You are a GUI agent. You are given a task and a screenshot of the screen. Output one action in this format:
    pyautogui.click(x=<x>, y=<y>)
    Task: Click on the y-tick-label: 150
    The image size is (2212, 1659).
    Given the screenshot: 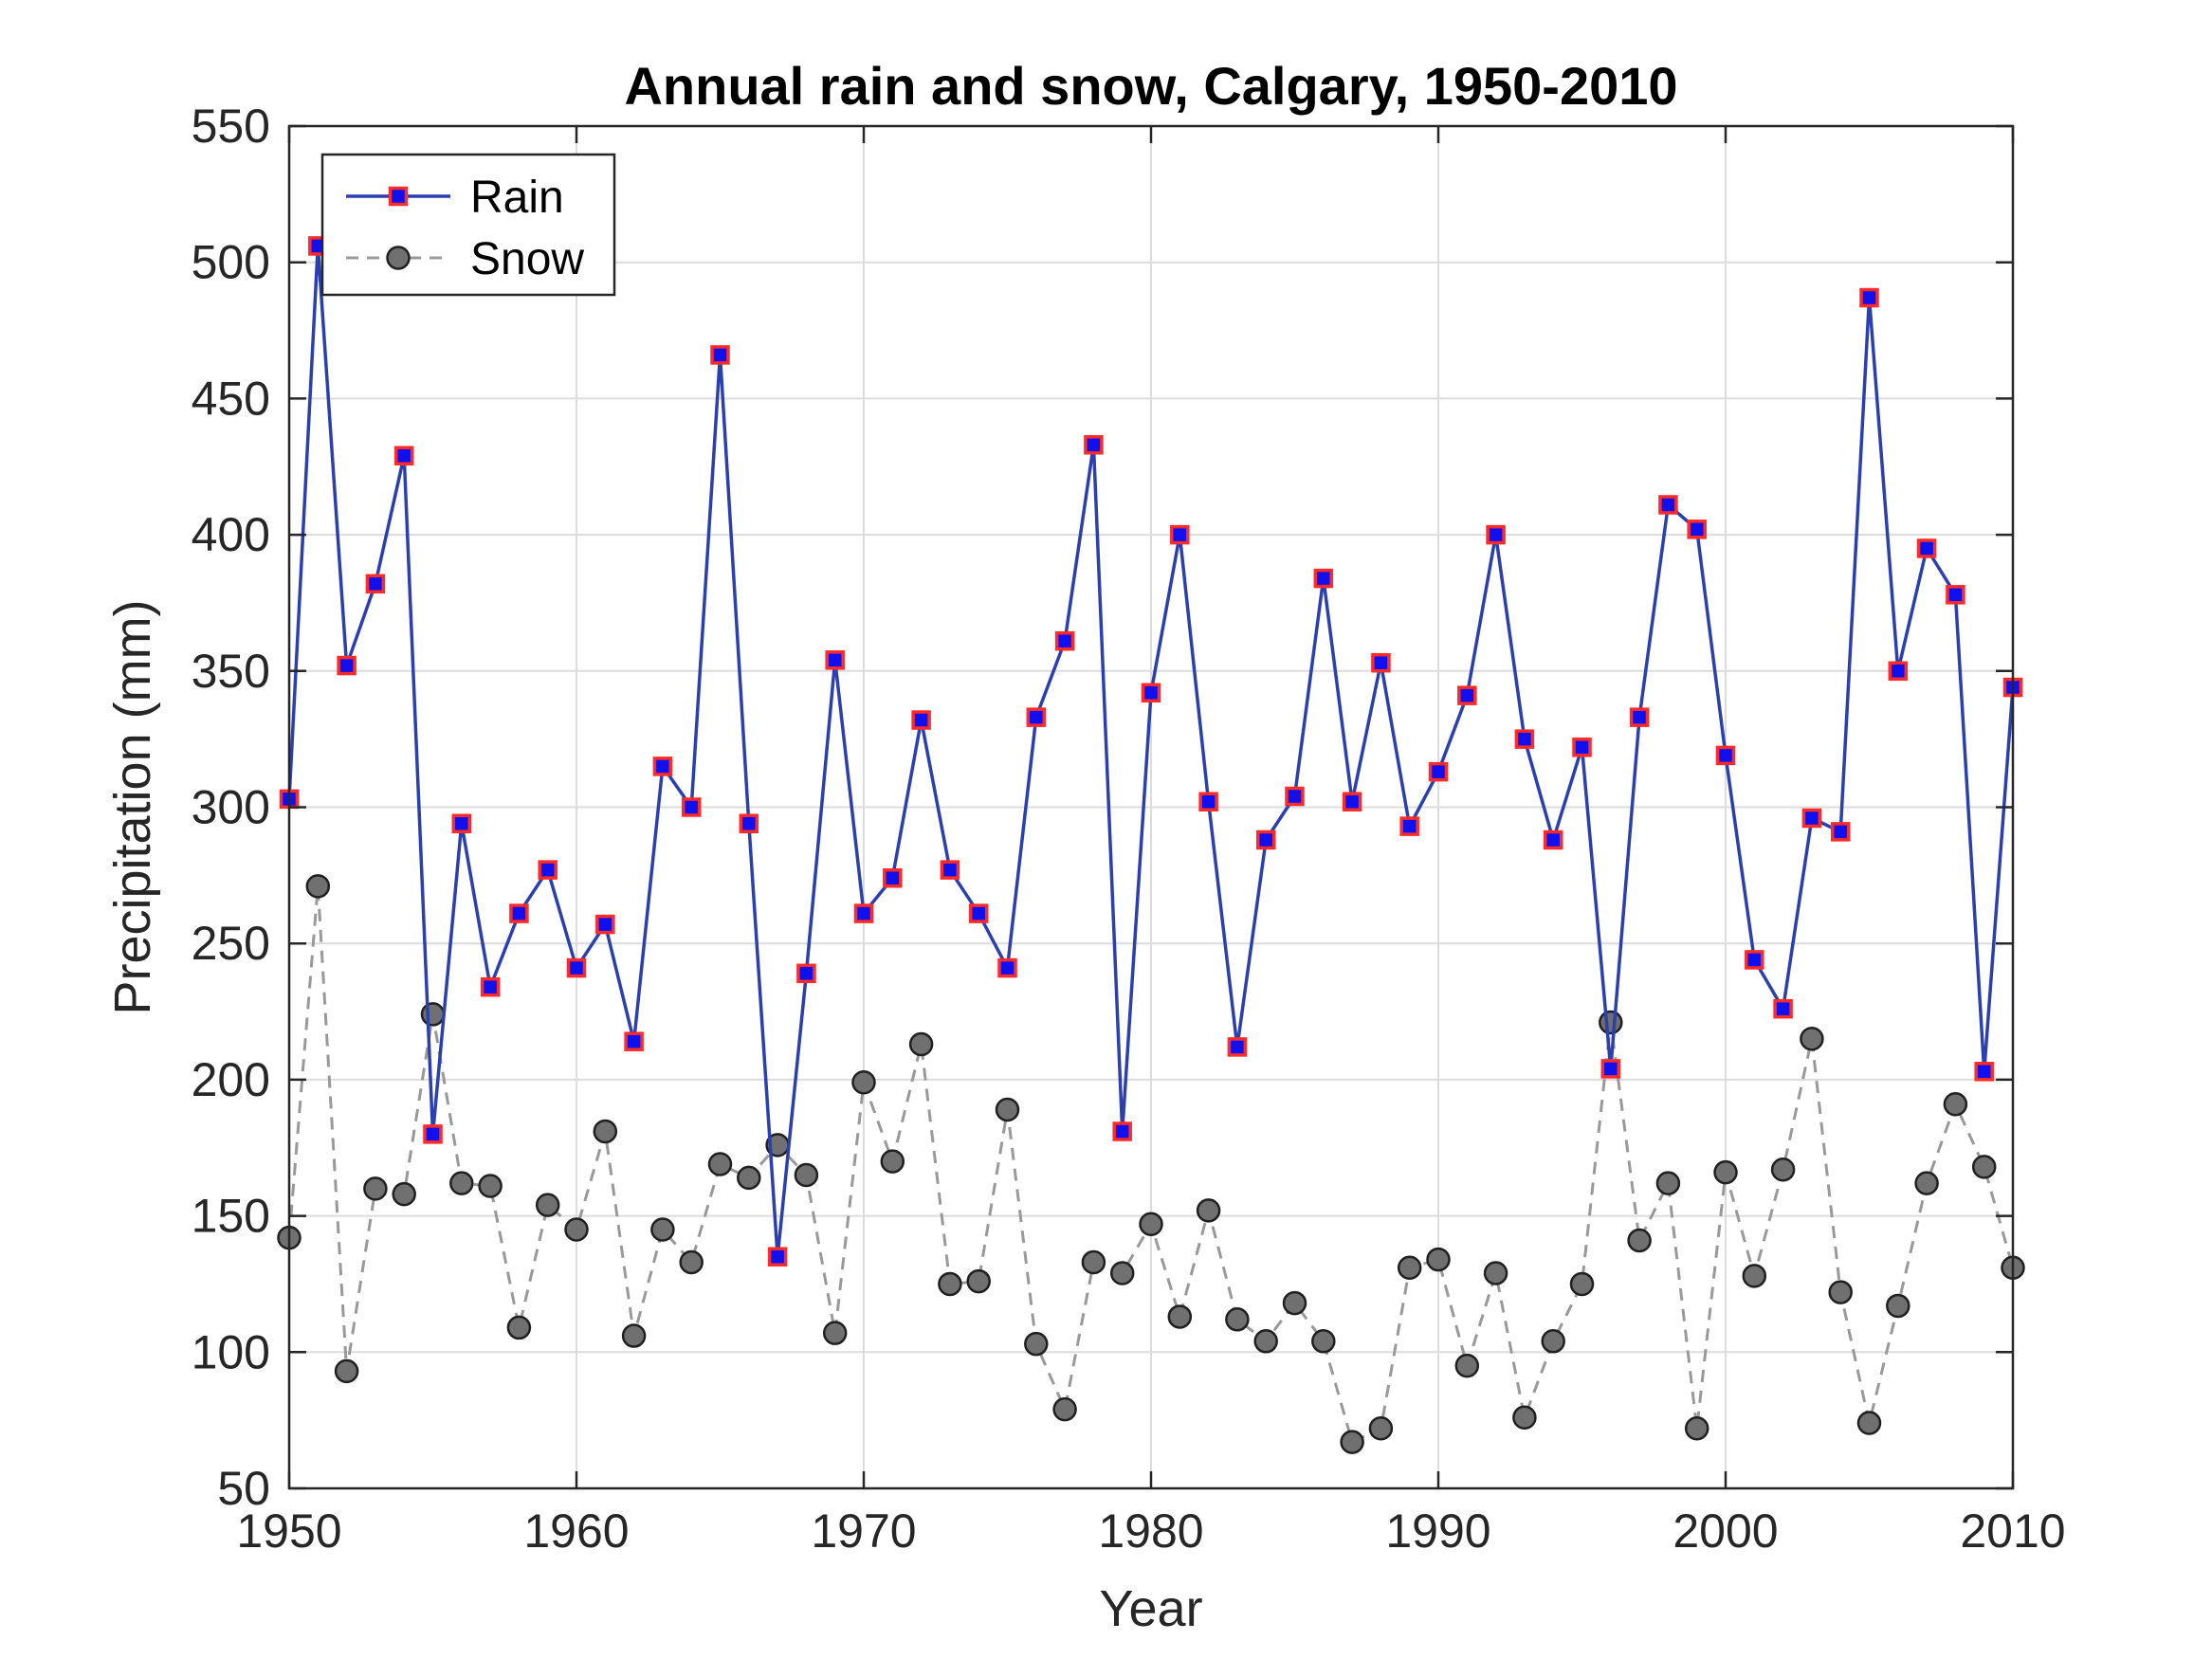 What is the action you would take?
    pyautogui.click(x=231, y=1216)
    